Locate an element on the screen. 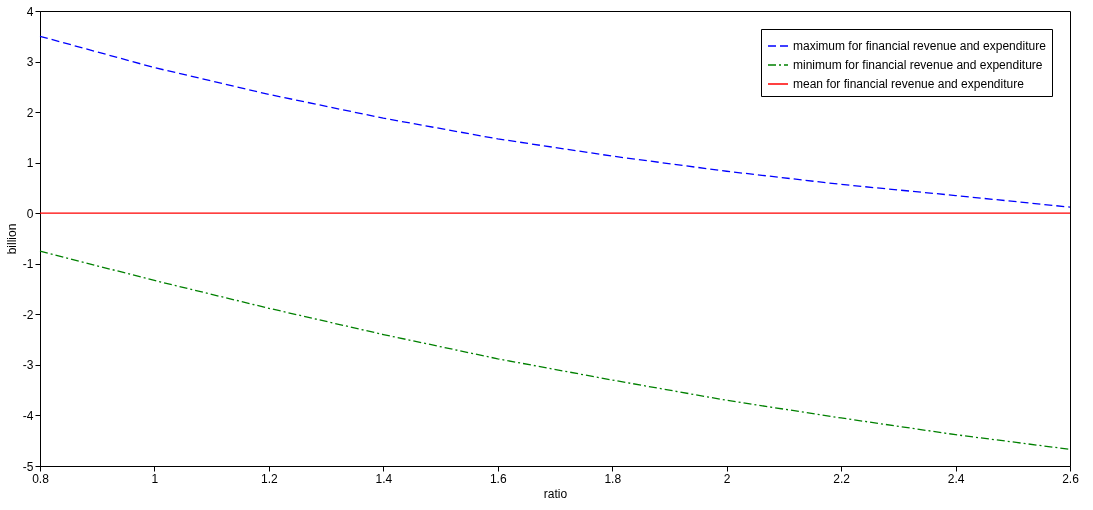 The height and width of the screenshot is (510, 1093). x-tick-label: 1.6 is located at coordinates (498, 478).